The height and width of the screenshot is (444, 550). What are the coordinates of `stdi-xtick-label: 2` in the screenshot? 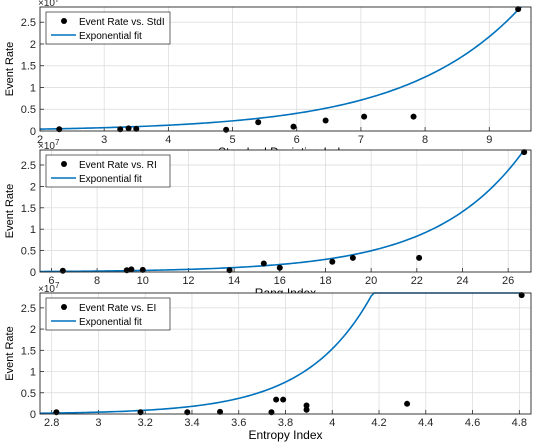 It's located at (40, 140).